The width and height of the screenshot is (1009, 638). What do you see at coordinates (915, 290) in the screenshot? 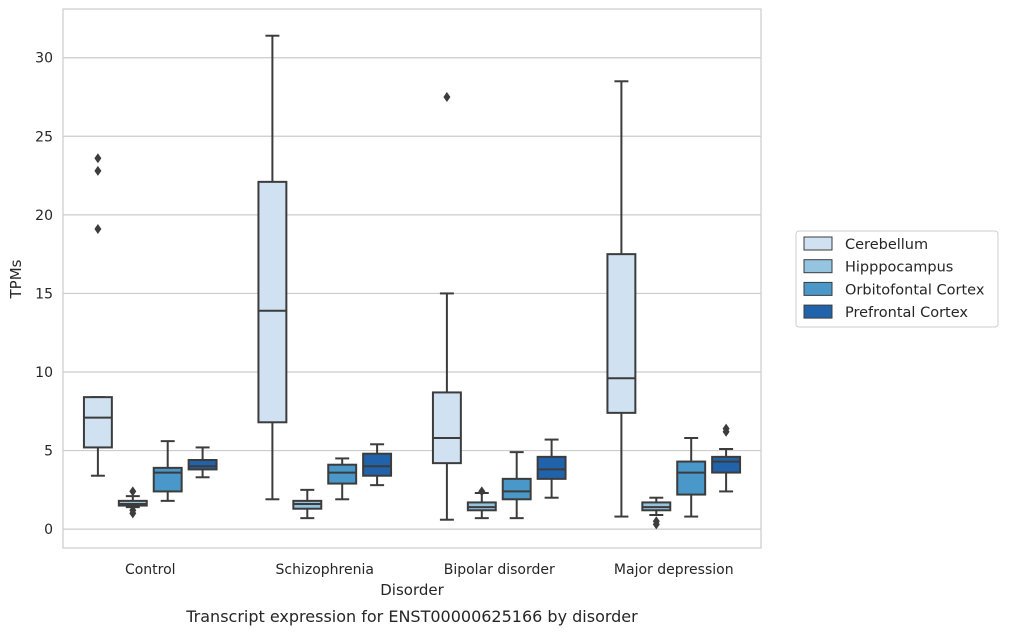
I see `legend-label: Orbitofontal Cortex` at bounding box center [915, 290].